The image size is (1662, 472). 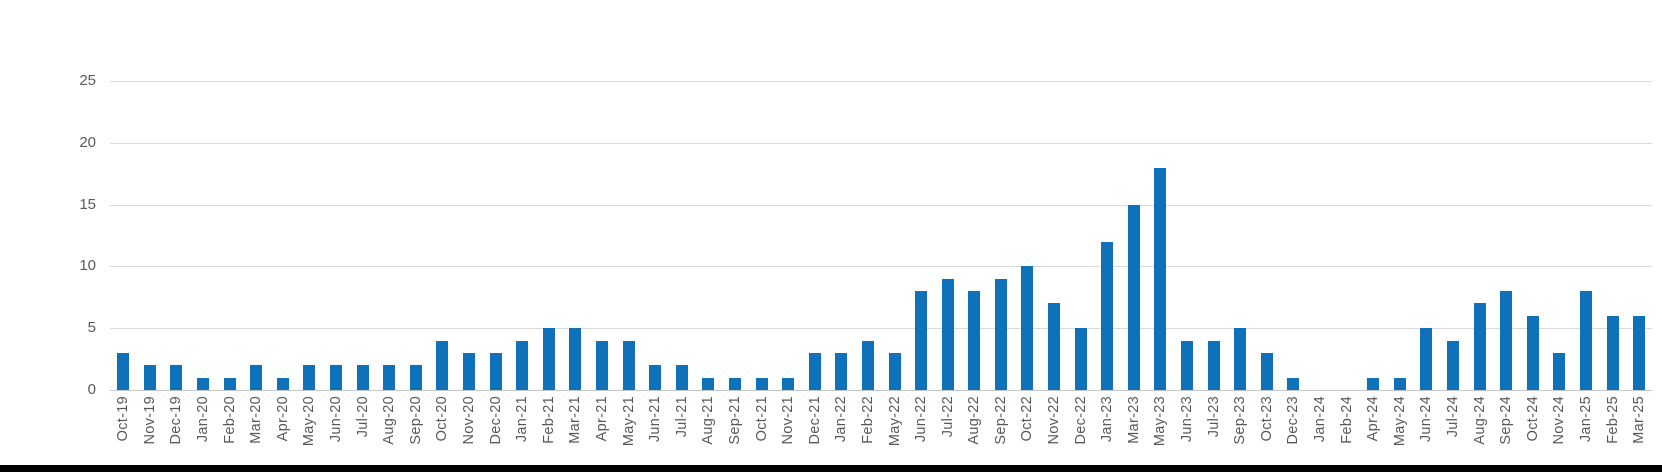 I want to click on x-tick-slot: May-21, so click(x=628, y=430).